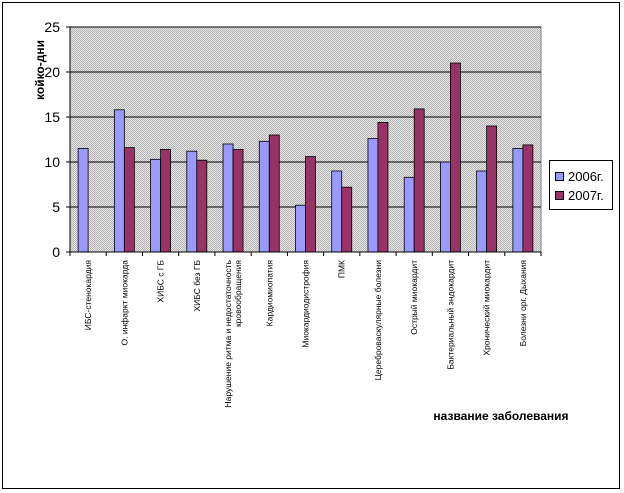 This screenshot has width=624, height=493. I want to click on y-tick-label: 25, so click(52, 27).